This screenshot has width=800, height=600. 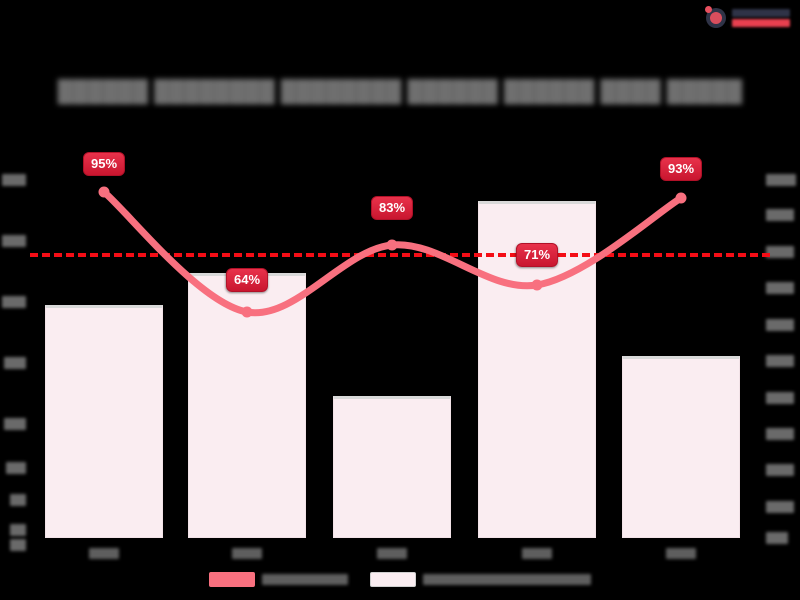 I want to click on data-label-2: 83%, so click(x=392, y=208).